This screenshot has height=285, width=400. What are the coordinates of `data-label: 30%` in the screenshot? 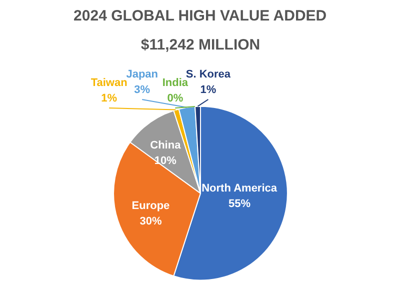 It's located at (151, 221).